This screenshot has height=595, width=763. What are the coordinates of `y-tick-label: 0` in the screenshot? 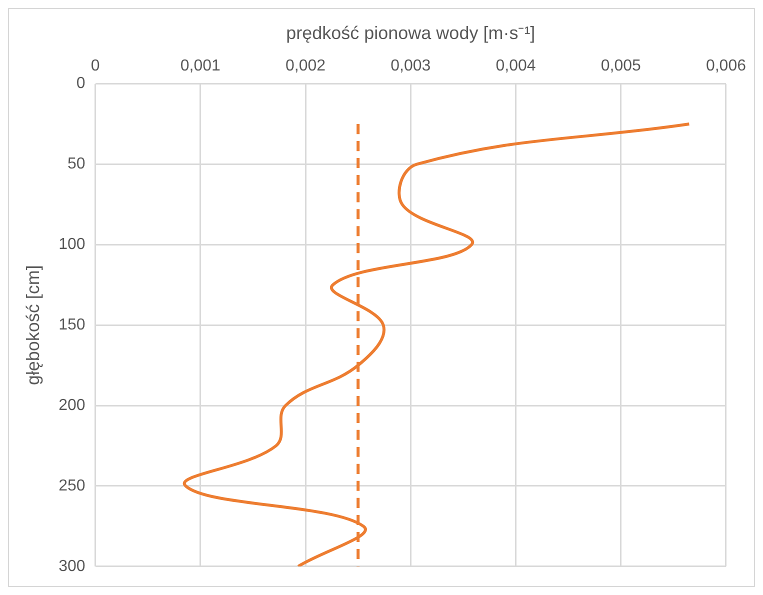 It's located at (81, 83).